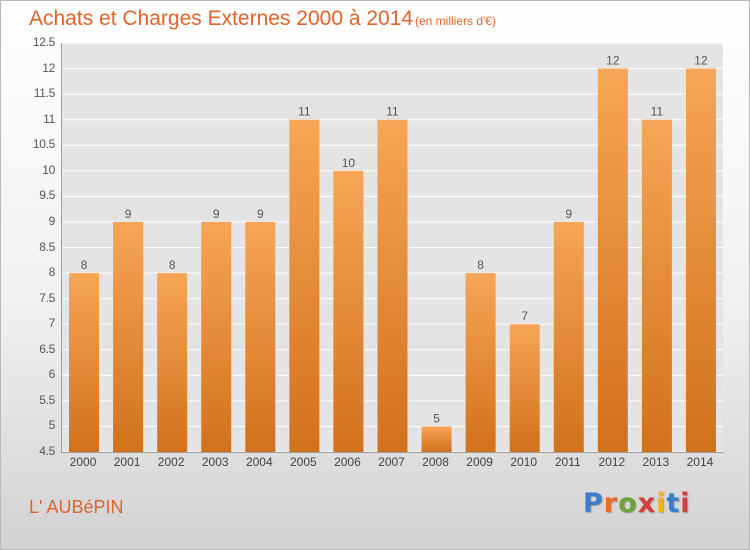 This screenshot has width=750, height=550. What do you see at coordinates (479, 462) in the screenshot?
I see `x-tick-label: 2009` at bounding box center [479, 462].